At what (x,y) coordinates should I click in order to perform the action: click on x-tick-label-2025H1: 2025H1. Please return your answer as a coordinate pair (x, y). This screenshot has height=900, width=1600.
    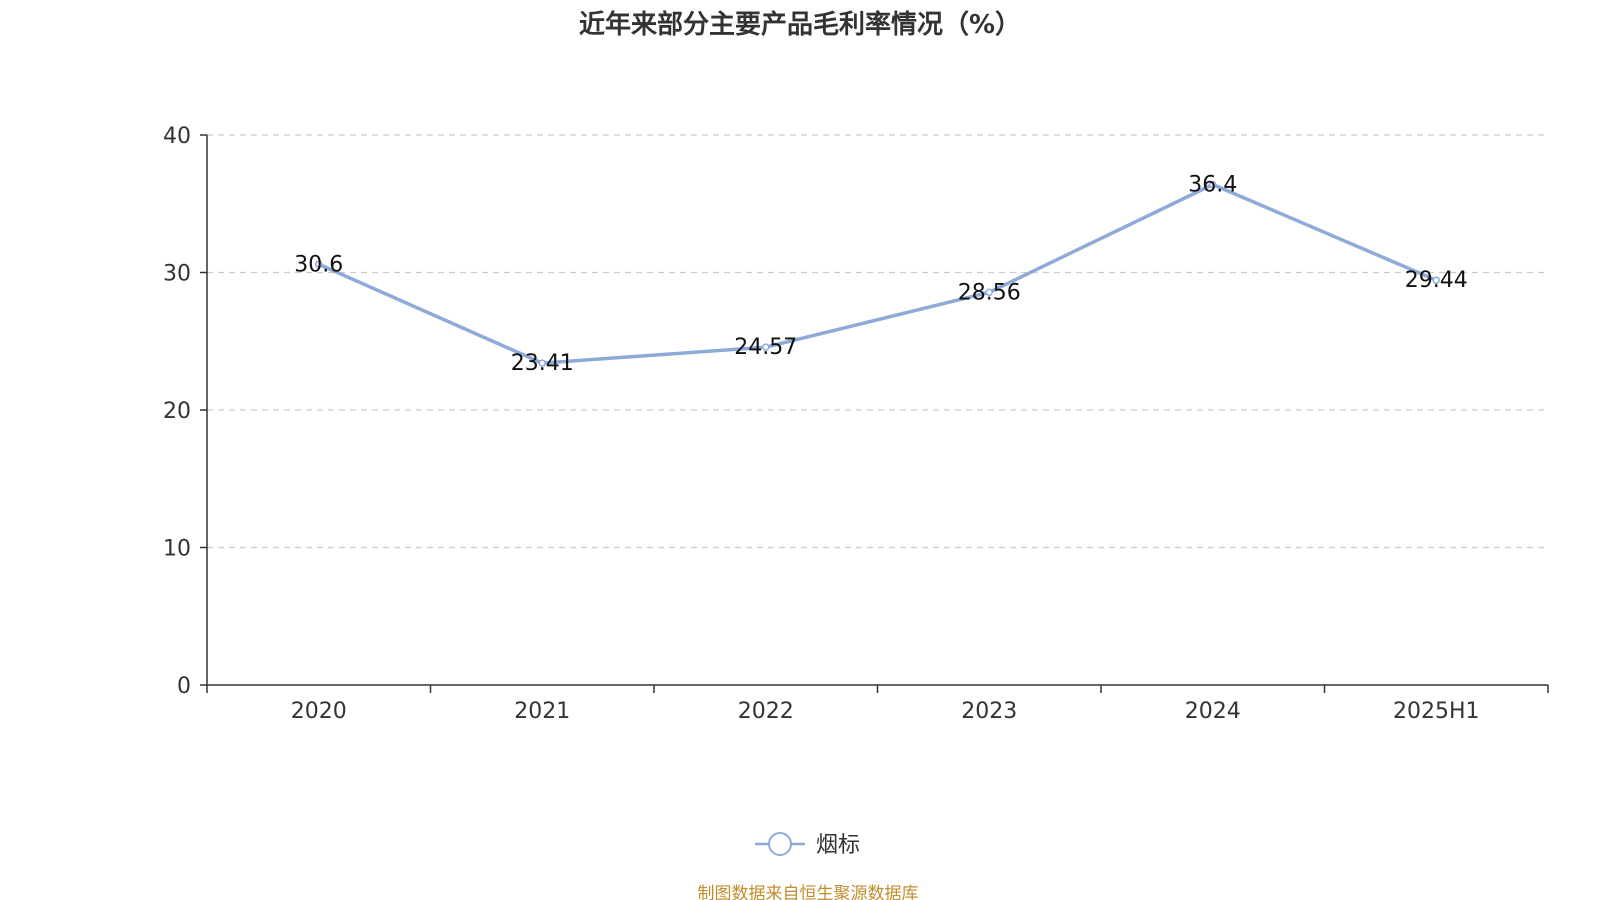
    Looking at the image, I should click on (1436, 711).